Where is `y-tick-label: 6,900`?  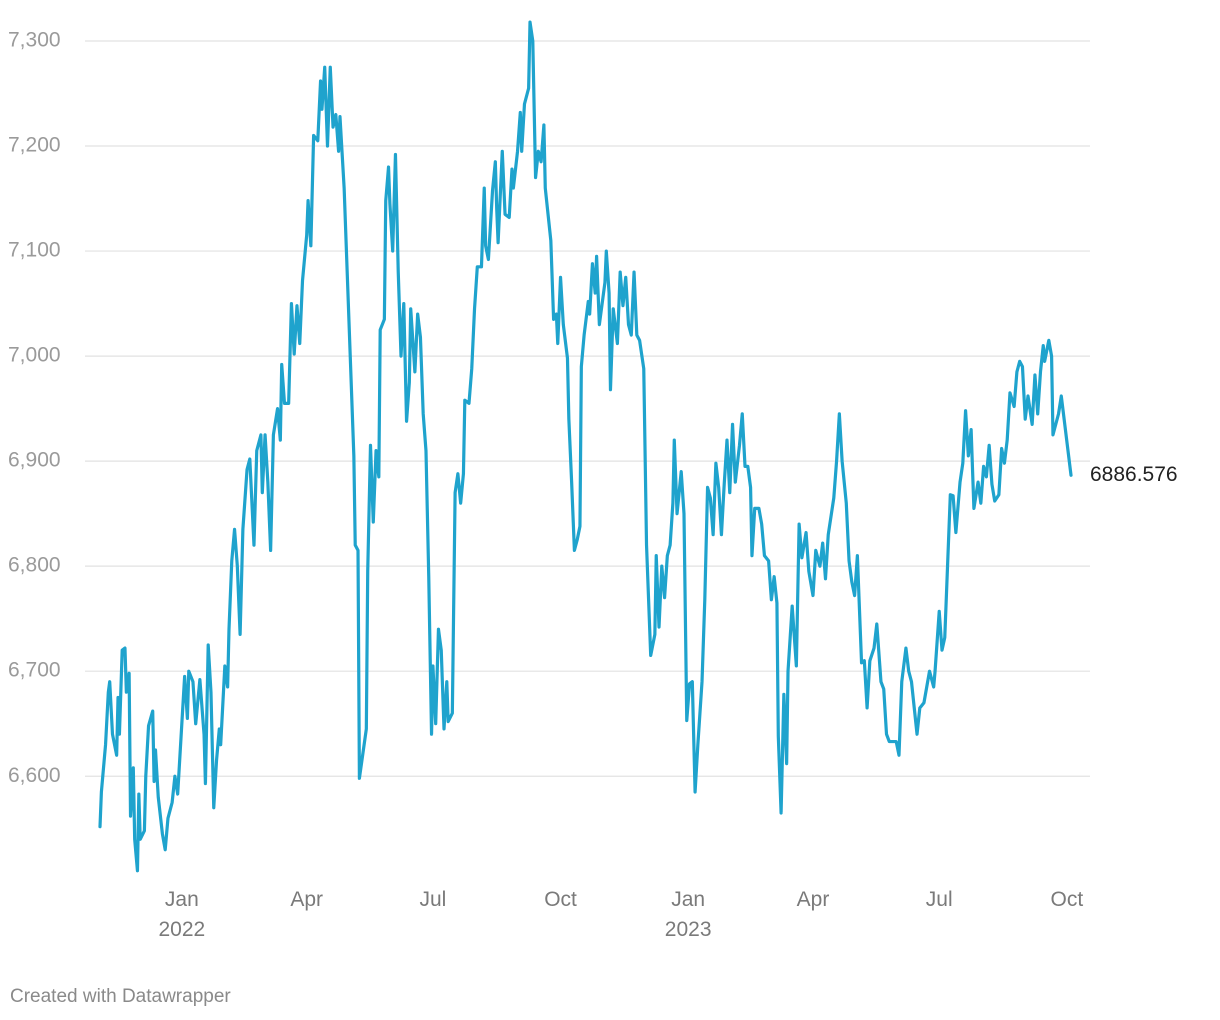 y-tick-label: 6,900 is located at coordinates (34, 460).